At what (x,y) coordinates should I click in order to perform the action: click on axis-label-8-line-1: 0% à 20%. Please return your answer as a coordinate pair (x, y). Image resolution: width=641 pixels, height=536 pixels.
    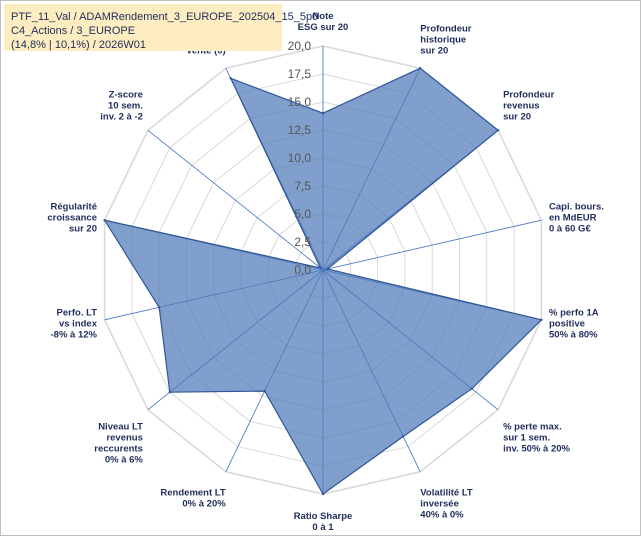
    Looking at the image, I should click on (204, 503).